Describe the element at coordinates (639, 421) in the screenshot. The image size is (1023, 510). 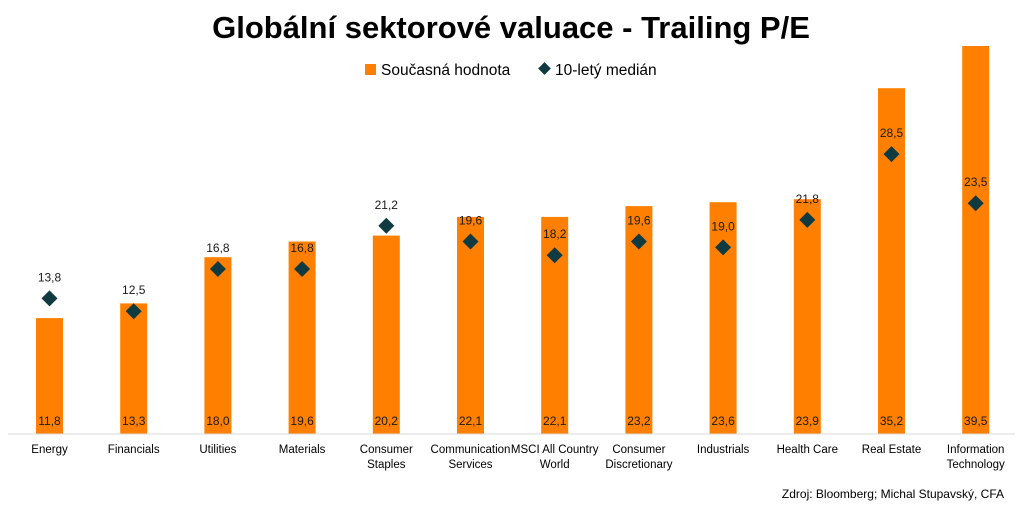
I see `bar-value-label: 23,2` at that location.